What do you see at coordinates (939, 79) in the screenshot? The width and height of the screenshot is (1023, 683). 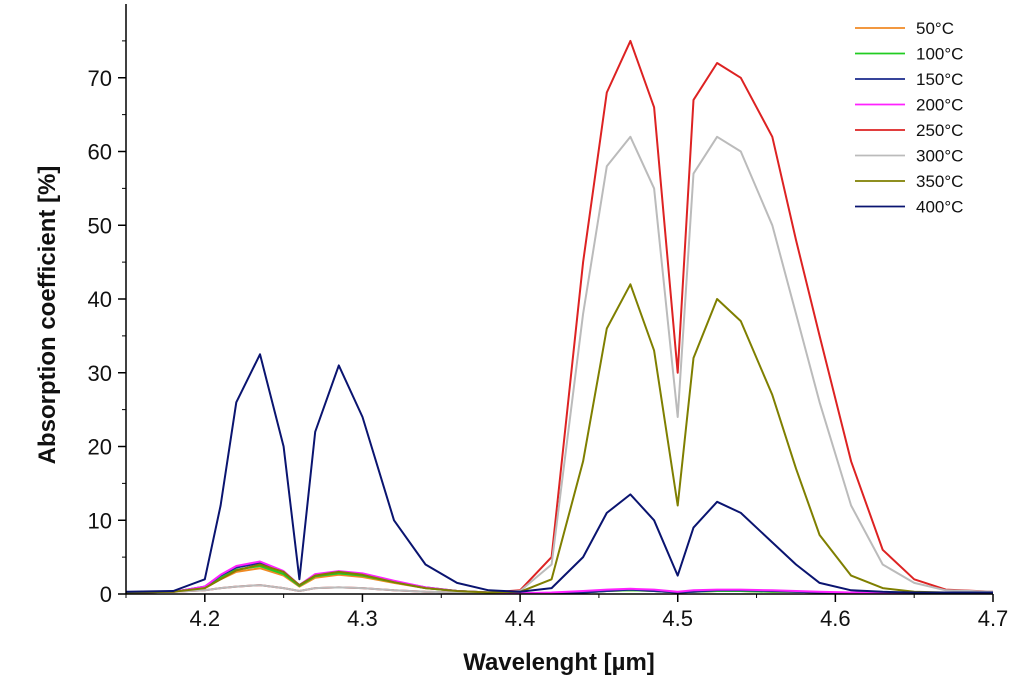 I see `legend-label: 150°C` at bounding box center [939, 79].